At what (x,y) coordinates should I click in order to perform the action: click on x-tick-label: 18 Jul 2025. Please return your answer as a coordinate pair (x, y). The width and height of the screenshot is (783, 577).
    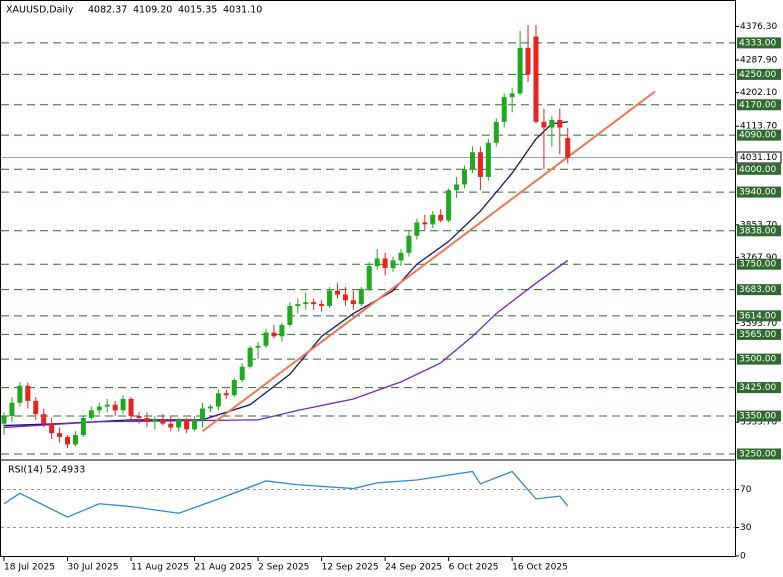
    Looking at the image, I should click on (29, 568).